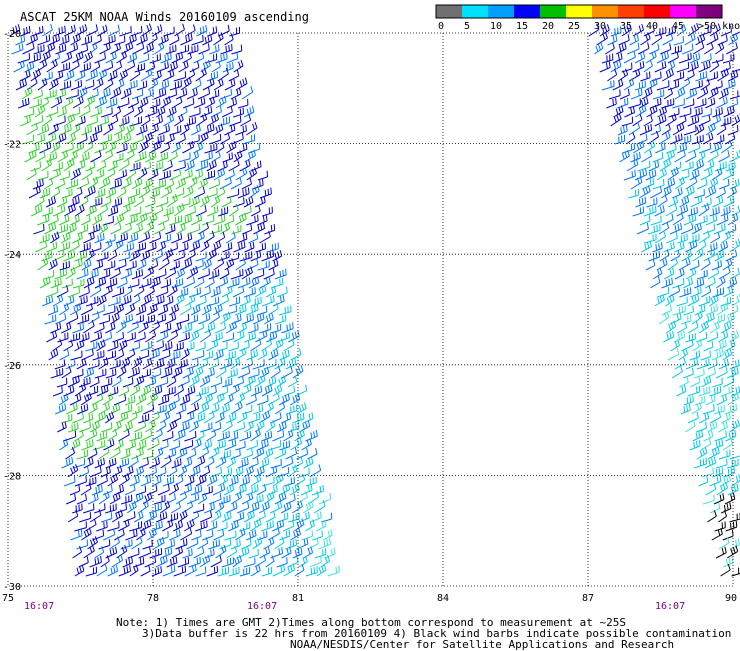  I want to click on lon-label: 84, so click(443, 598).